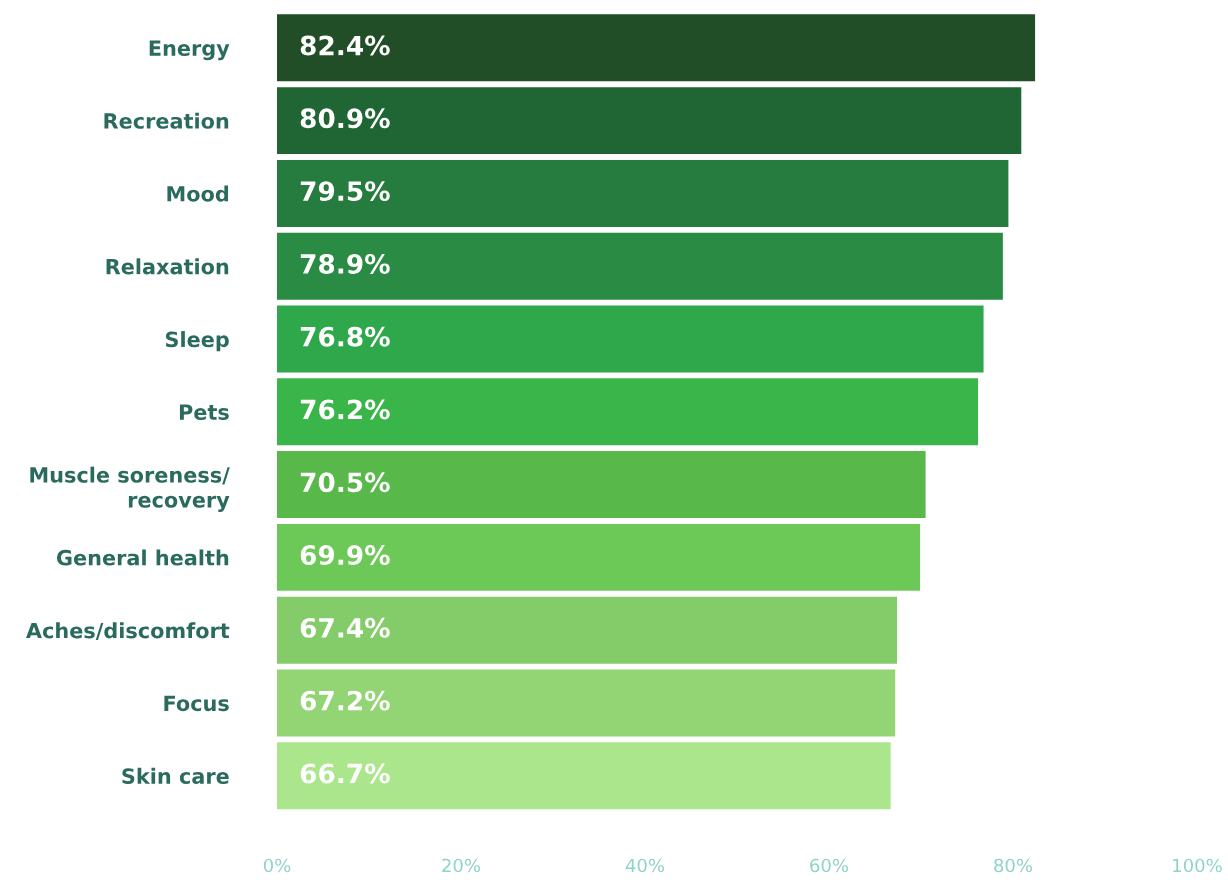  What do you see at coordinates (166, 120) in the screenshot?
I see `y-tick-label: Recreation` at bounding box center [166, 120].